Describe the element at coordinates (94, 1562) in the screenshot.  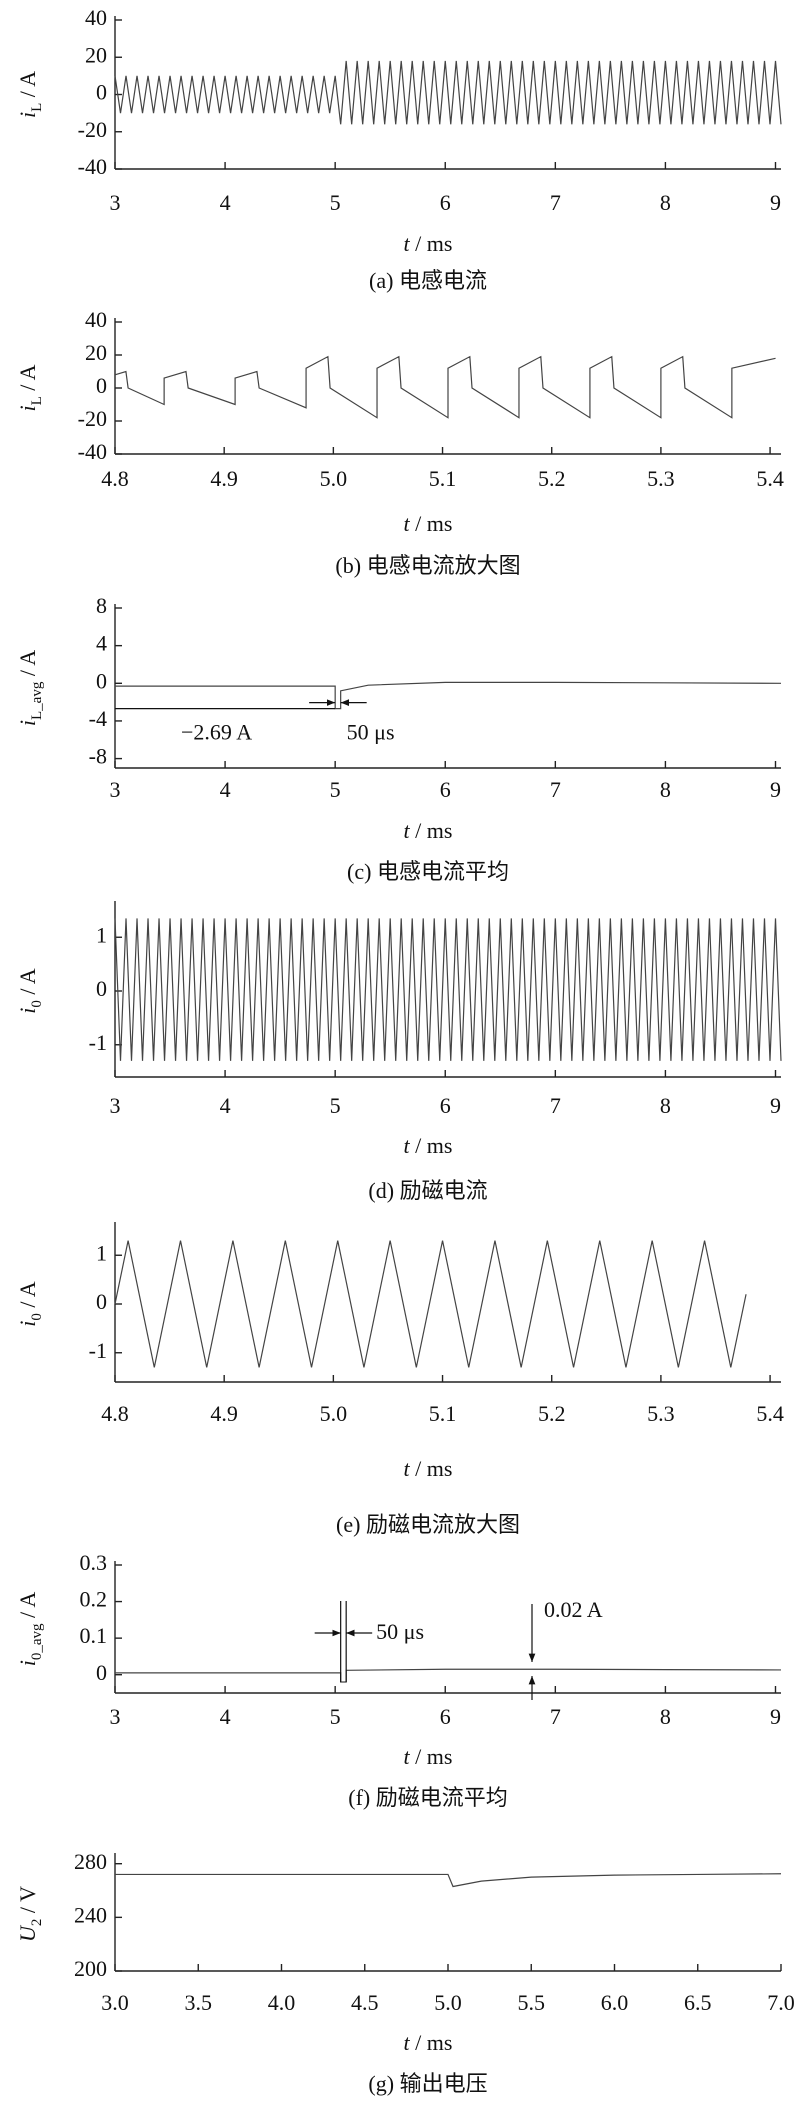
I see `y-tick-label: 0.3` at that location.